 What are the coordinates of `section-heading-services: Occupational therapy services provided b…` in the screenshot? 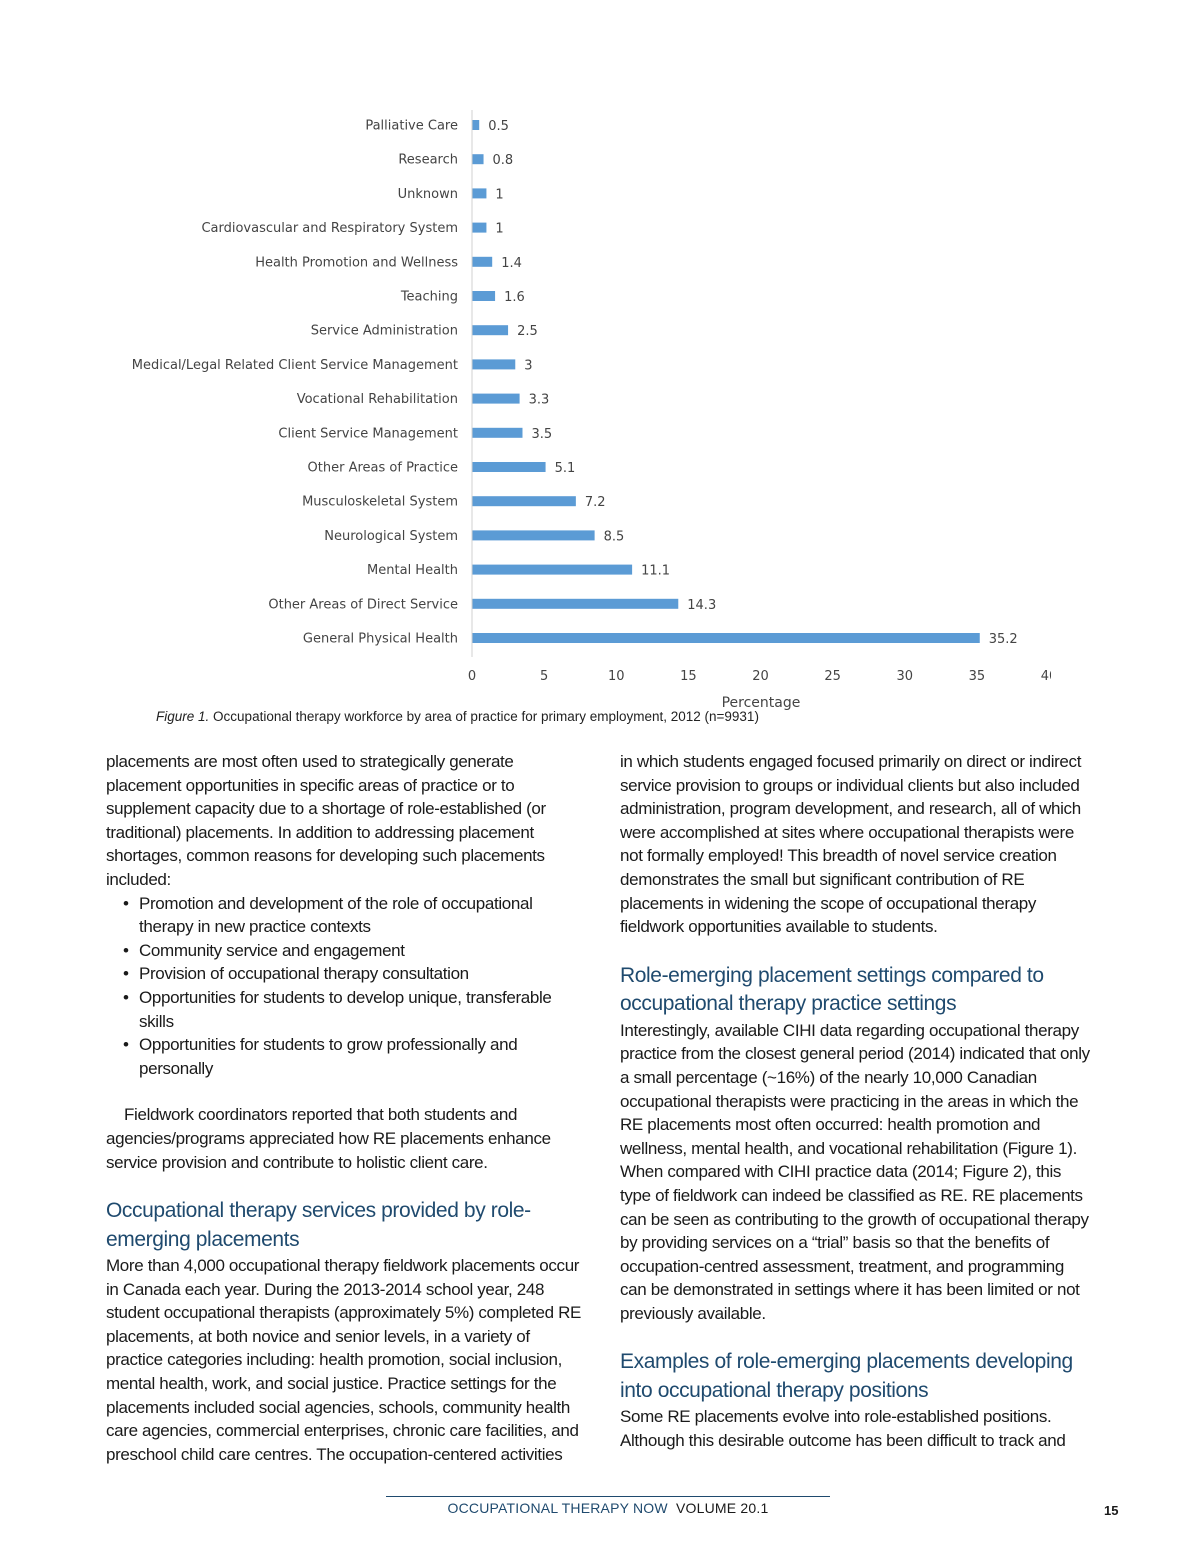 It's located at (318, 1225).